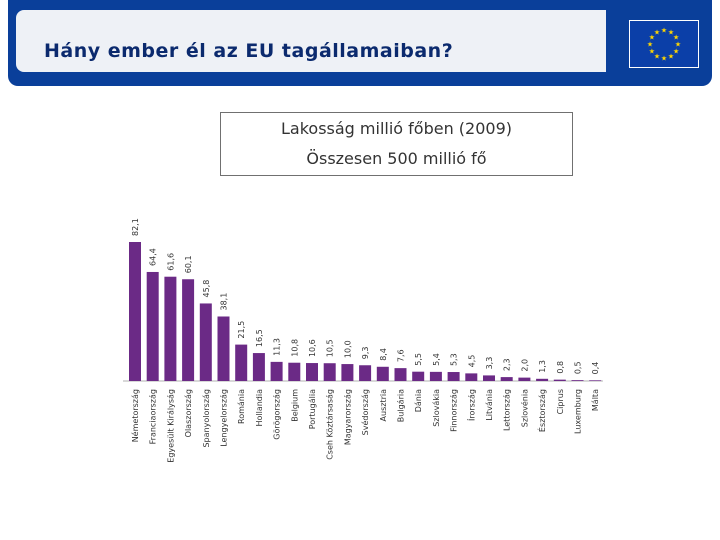  What do you see at coordinates (277, 414) in the screenshot?
I see `category-label: Görögország` at bounding box center [277, 414].